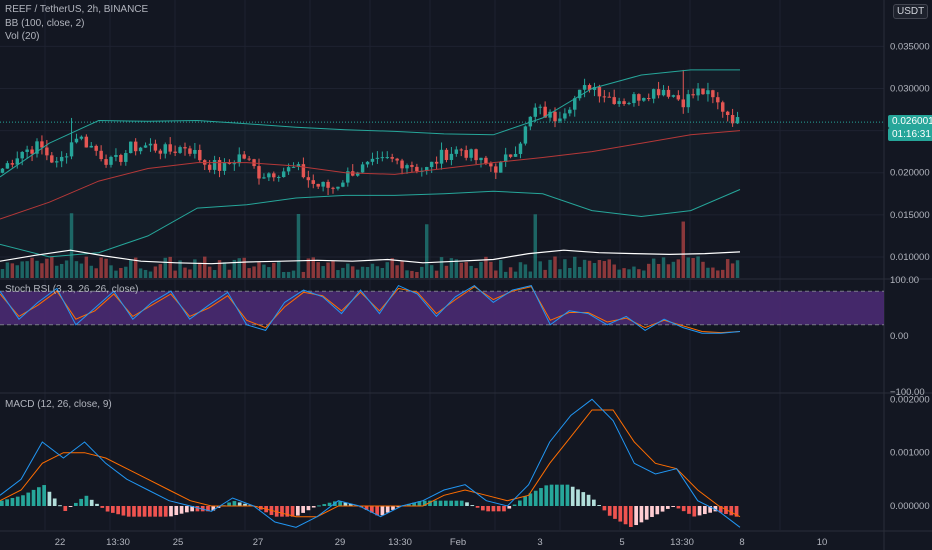 The image size is (932, 550). I want to click on current-price-badge: 0.026001, so click(910, 122).